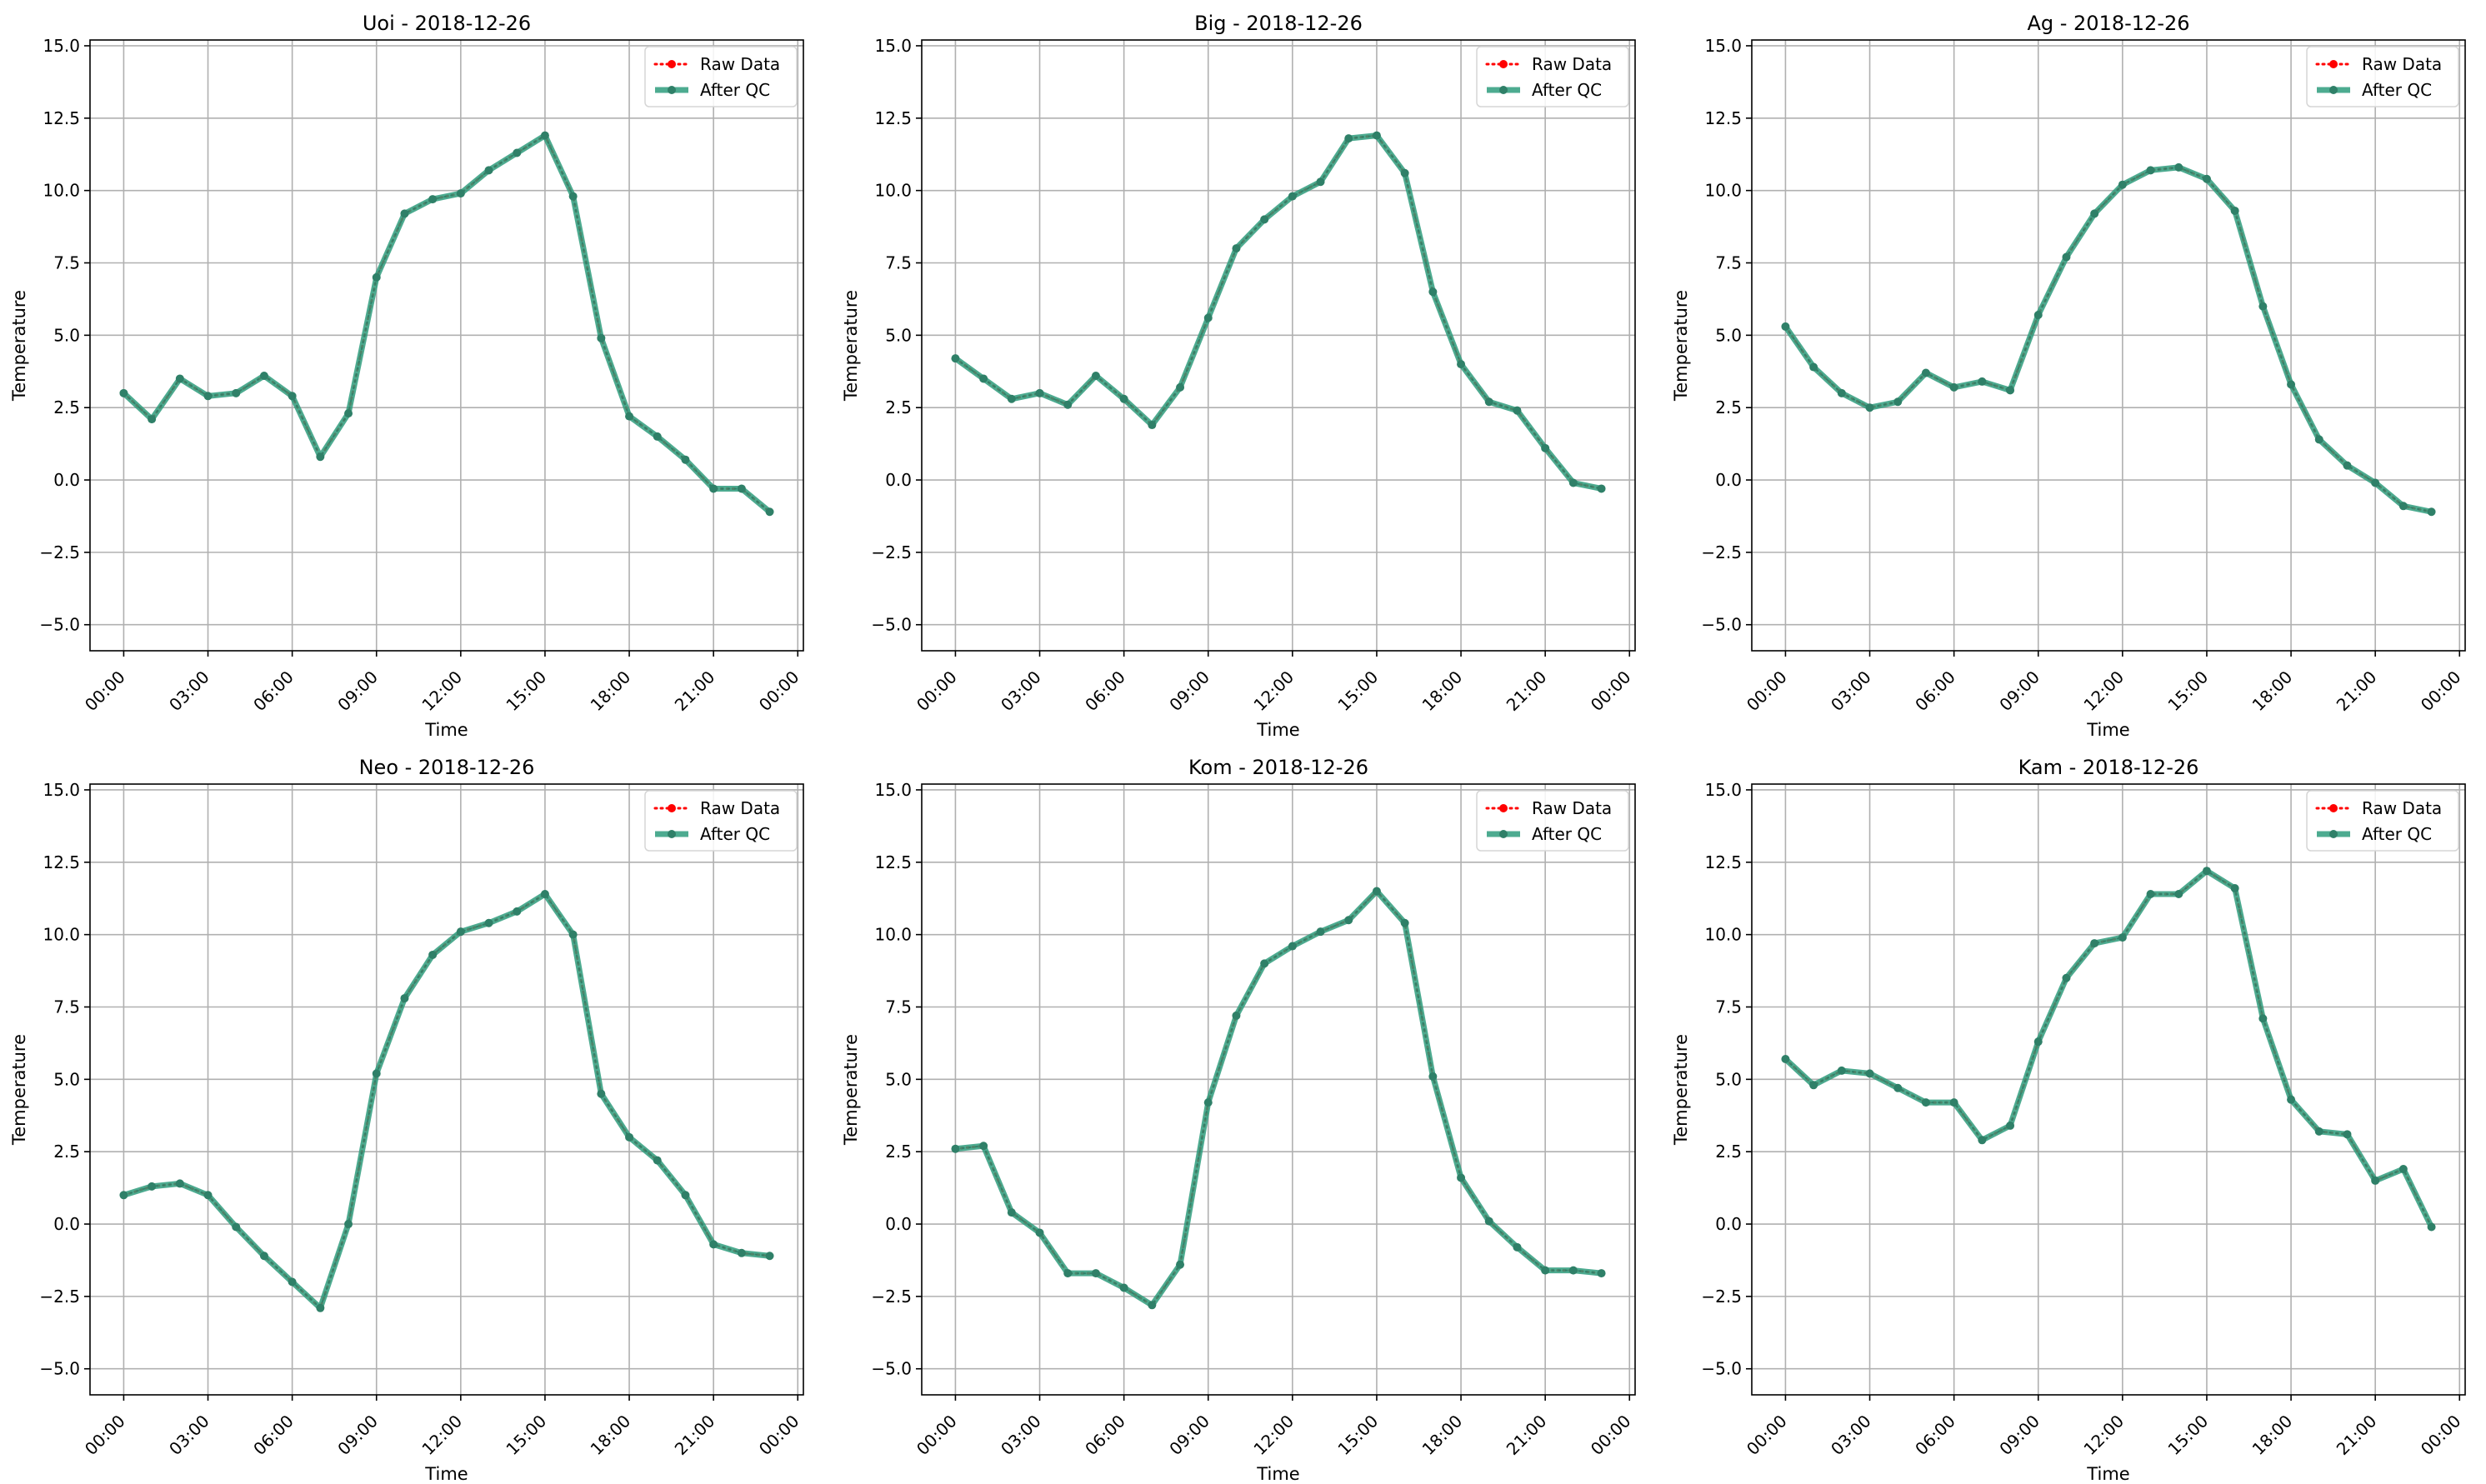 Image resolution: width=2486 pixels, height=1484 pixels. What do you see at coordinates (2333, 808) in the screenshot?
I see `legend-marker-raw-data` at bounding box center [2333, 808].